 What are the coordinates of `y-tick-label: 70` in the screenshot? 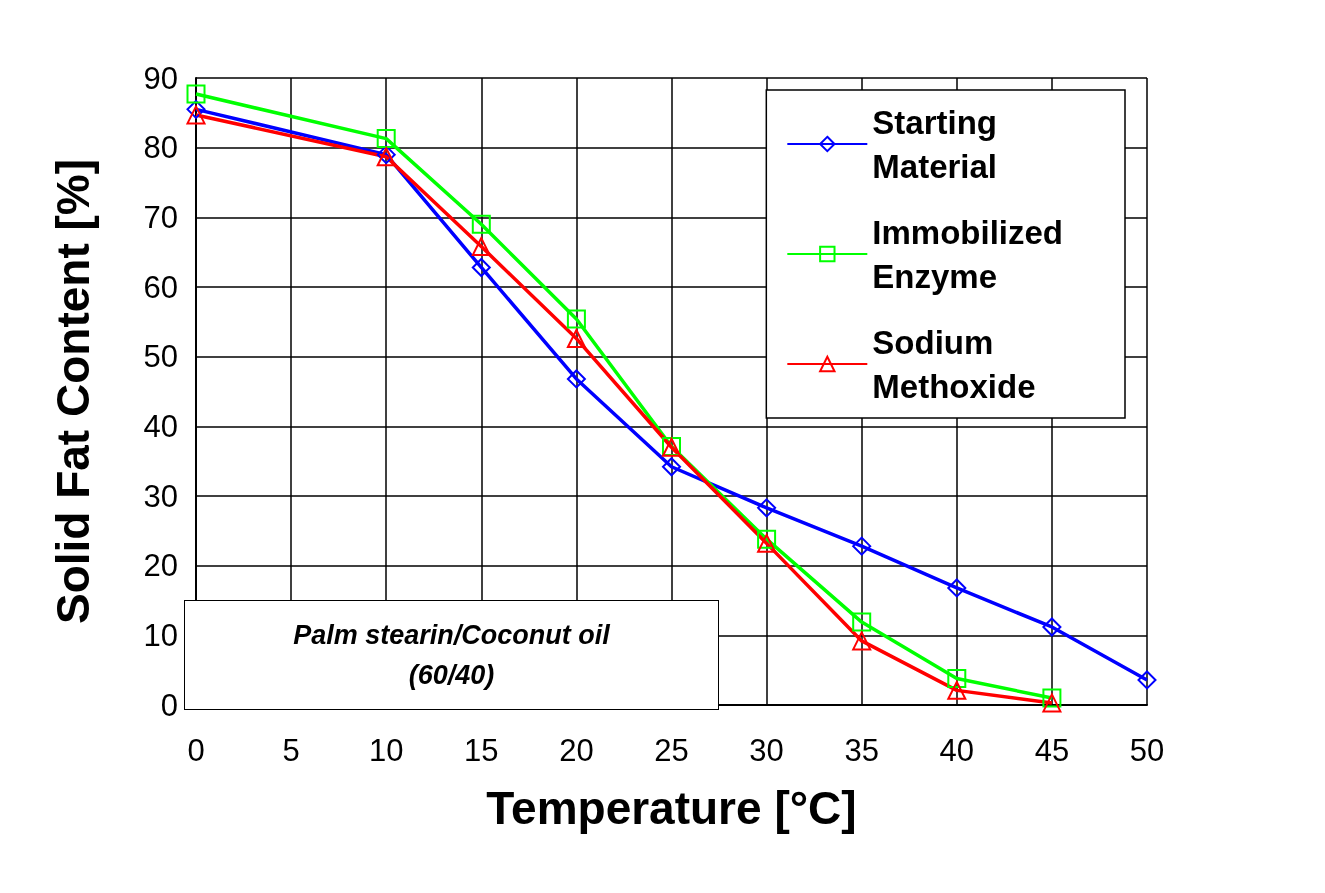 It's located at (160, 217).